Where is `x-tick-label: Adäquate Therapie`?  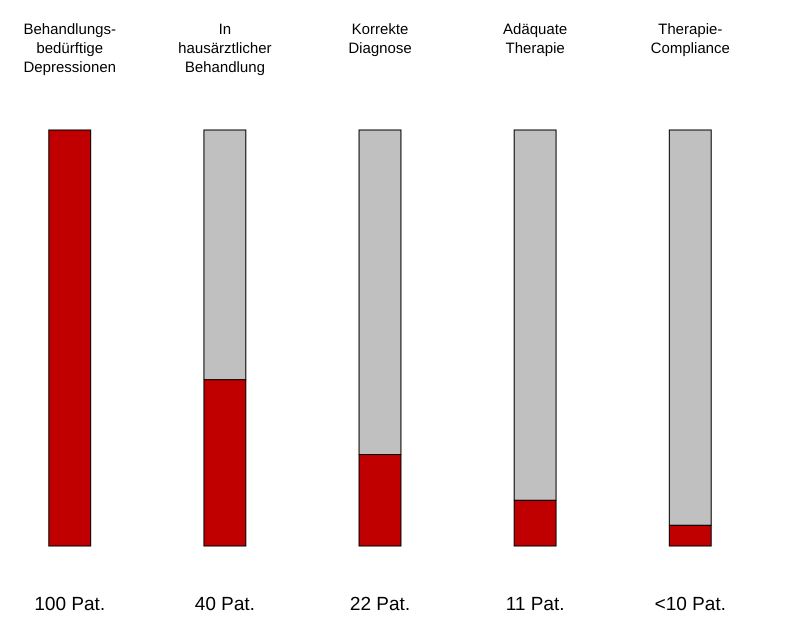
x-tick-label: Adäquate Therapie is located at coordinates (535, 39).